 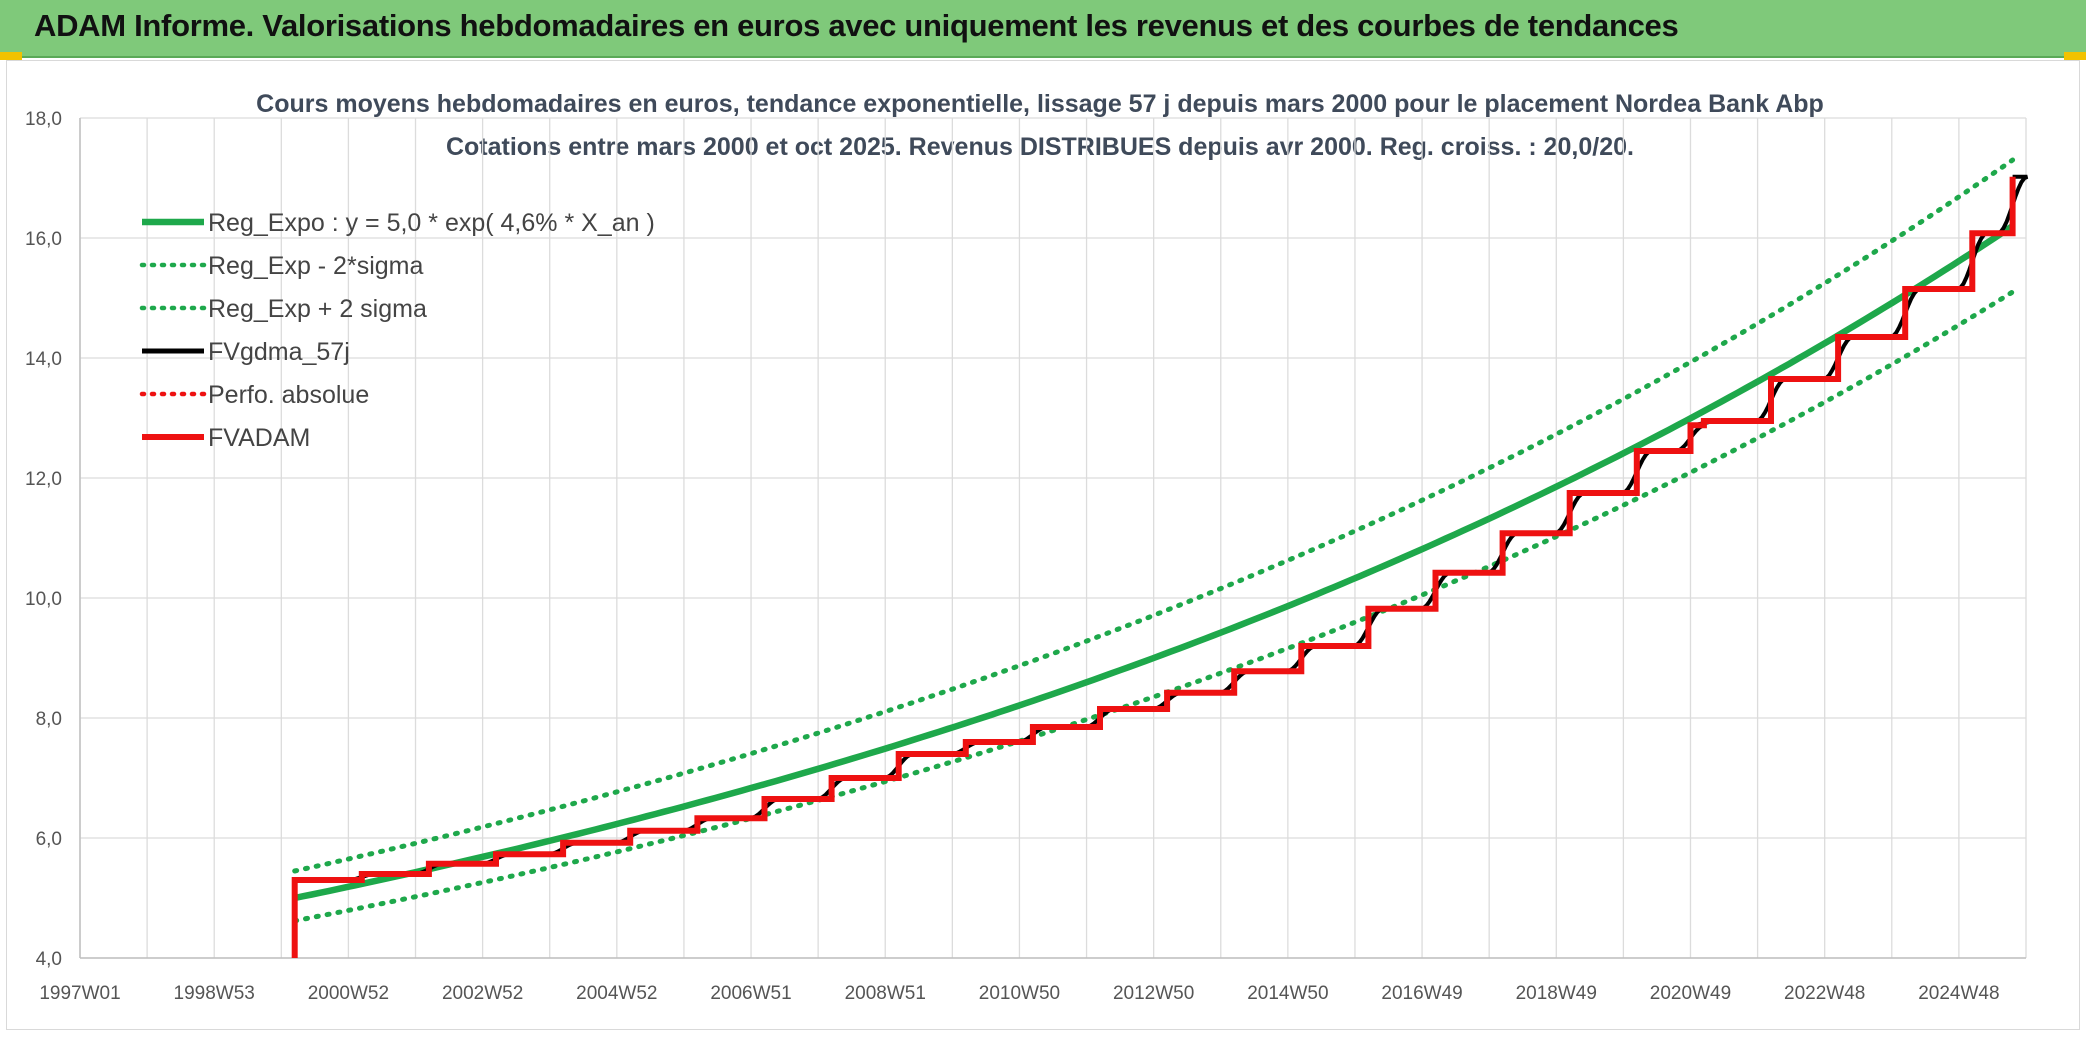 I want to click on legend-label: Reg_Expo : y = 5,0 * exp( 4,6% * X_an ), so click(x=431, y=223).